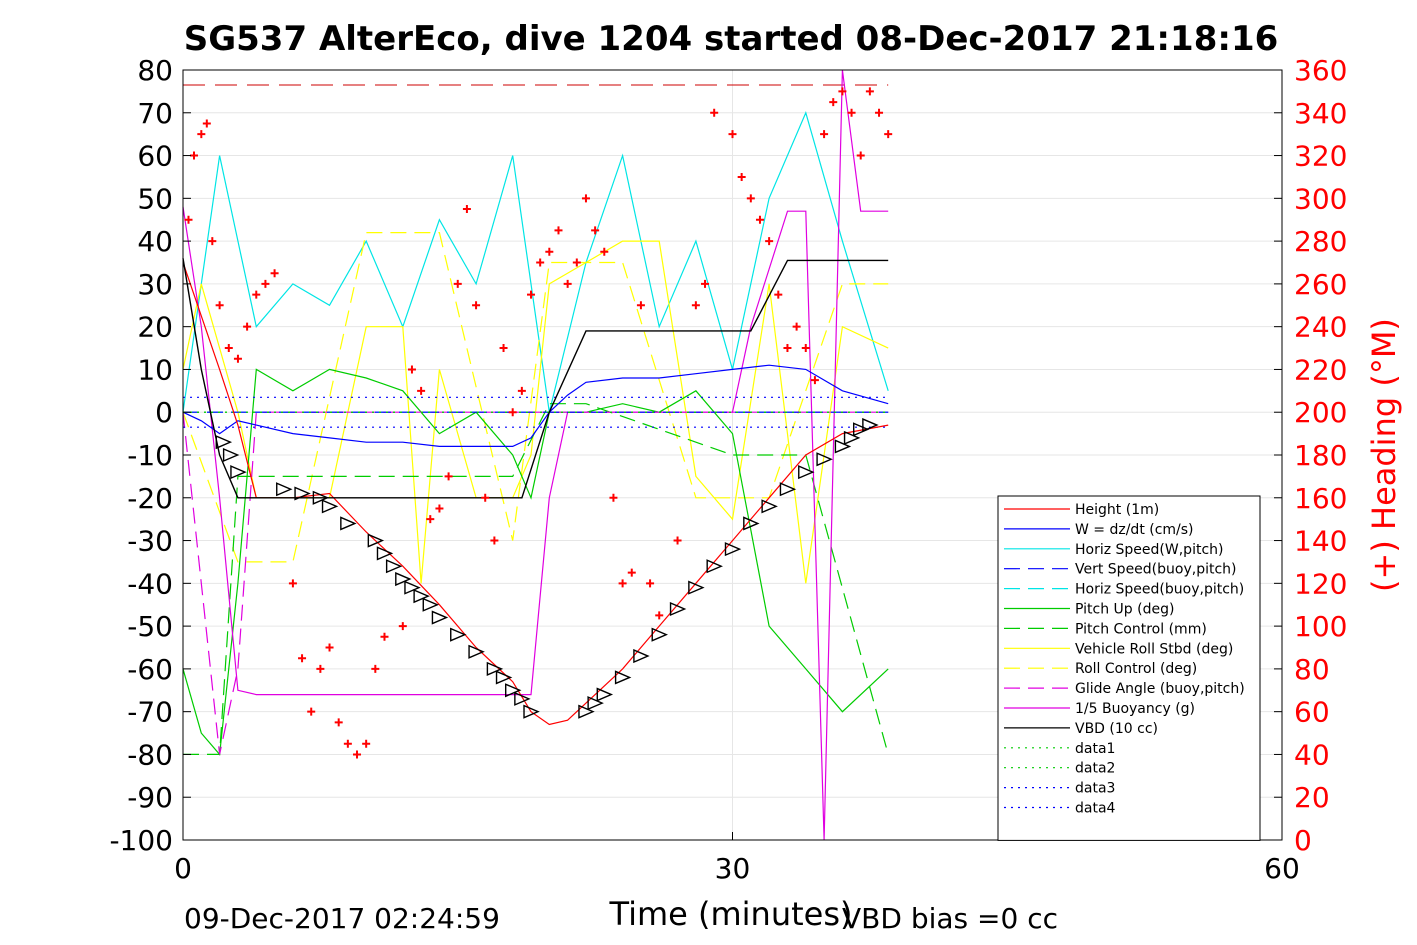  Describe the element at coordinates (1282, 868) in the screenshot. I see `x-tick-label: 60` at that location.